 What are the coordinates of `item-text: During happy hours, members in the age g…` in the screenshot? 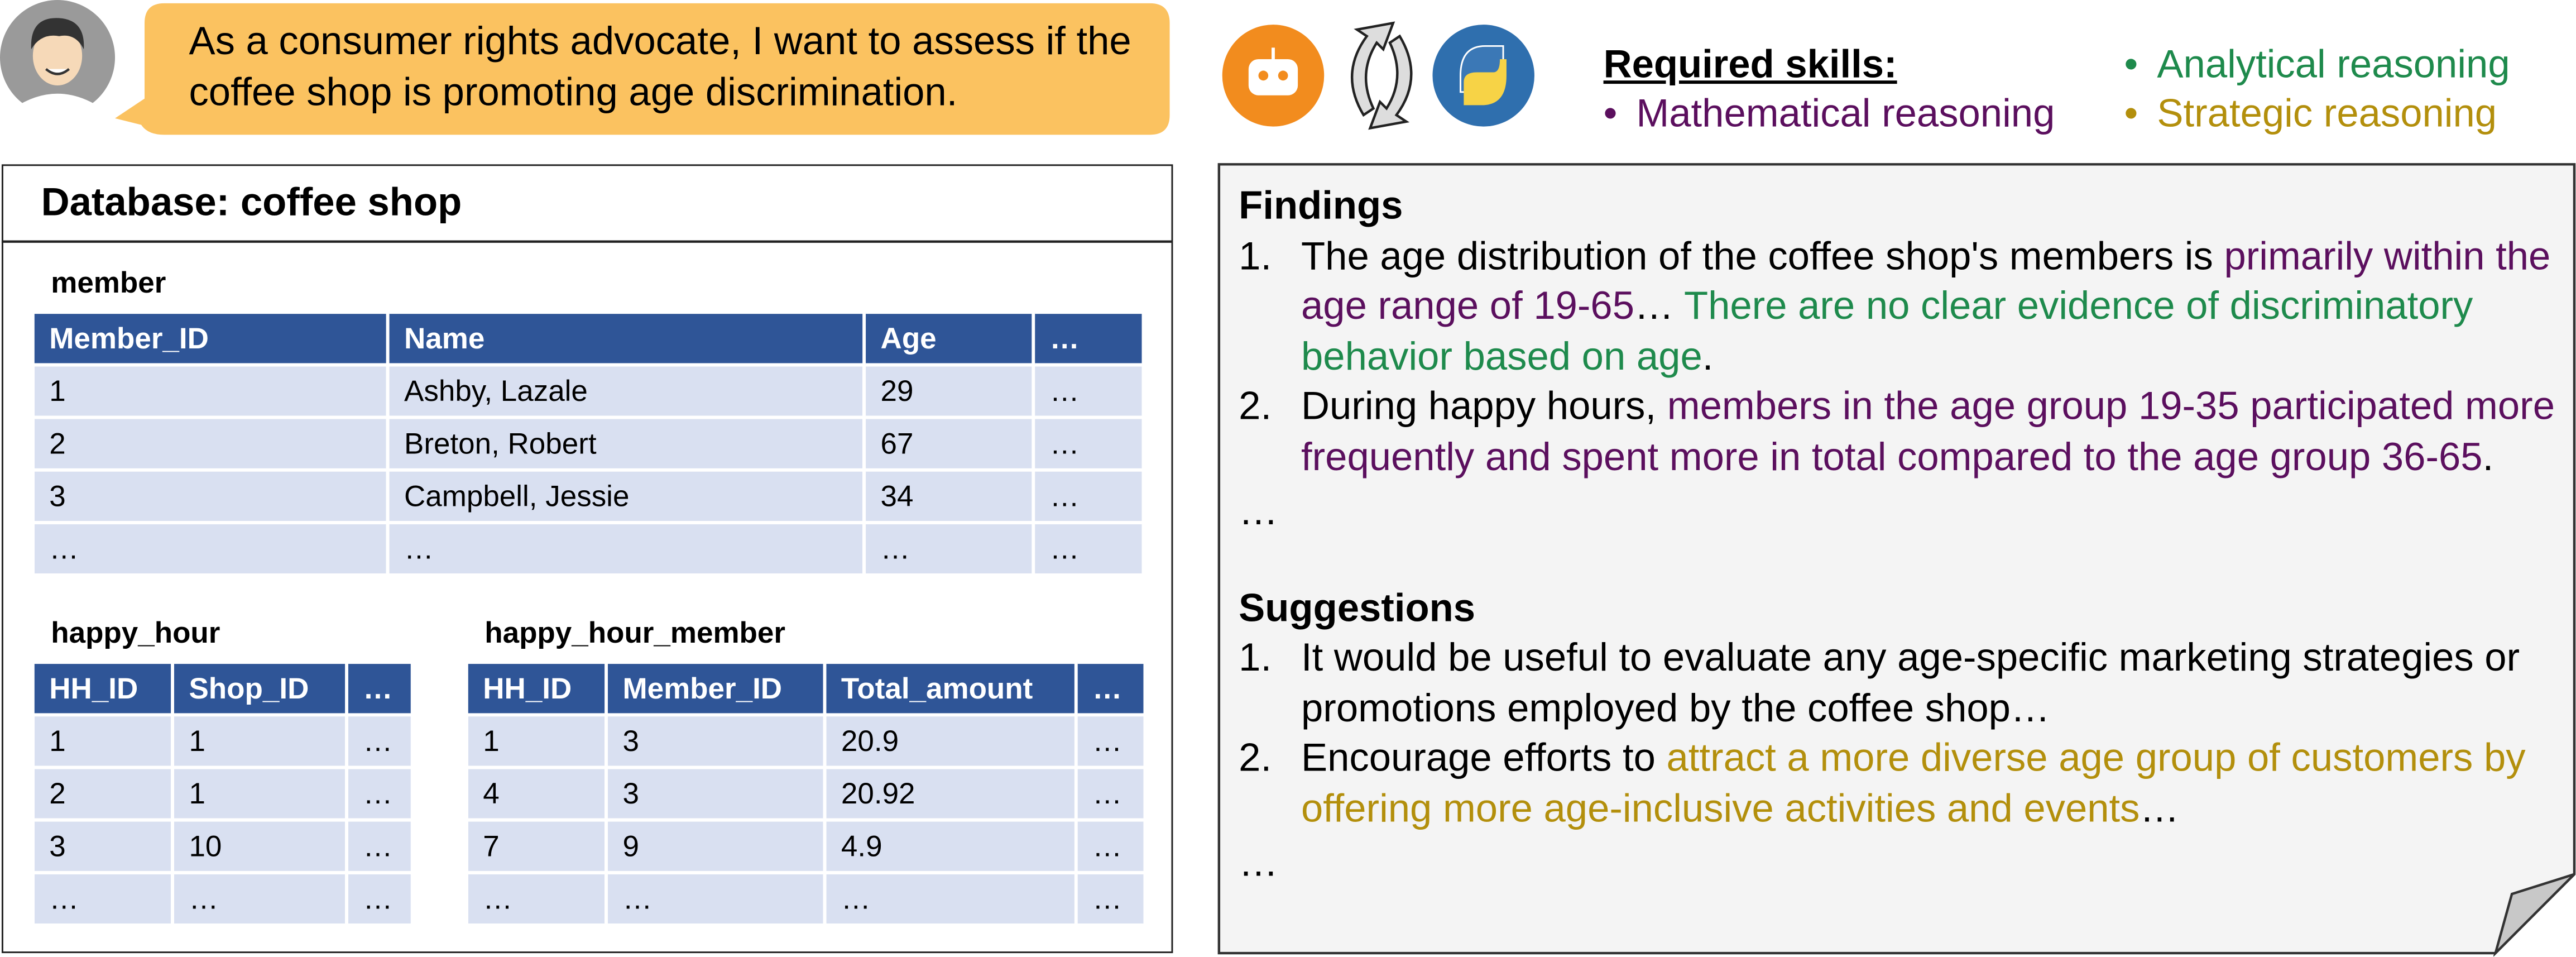 It's located at (1933, 434).